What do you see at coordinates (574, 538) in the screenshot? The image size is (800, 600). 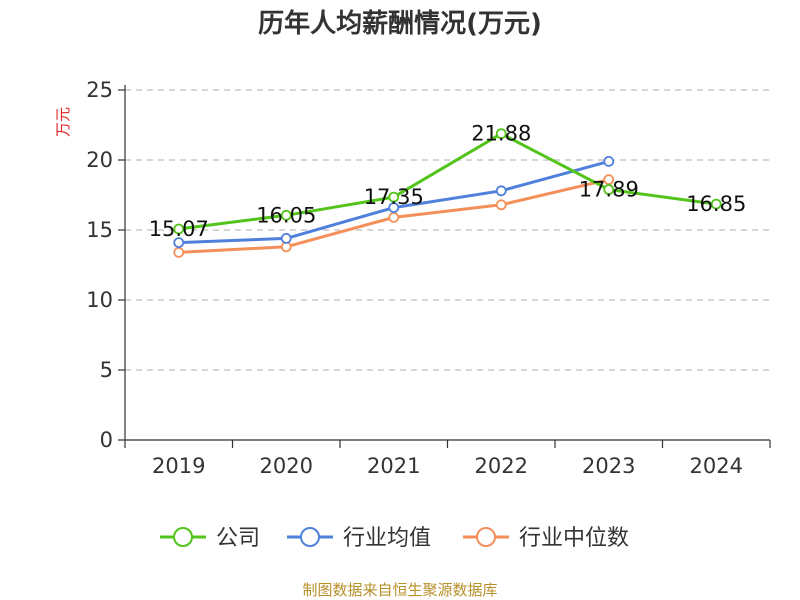 I see `legend-label-2: 行业中位数` at bounding box center [574, 538].